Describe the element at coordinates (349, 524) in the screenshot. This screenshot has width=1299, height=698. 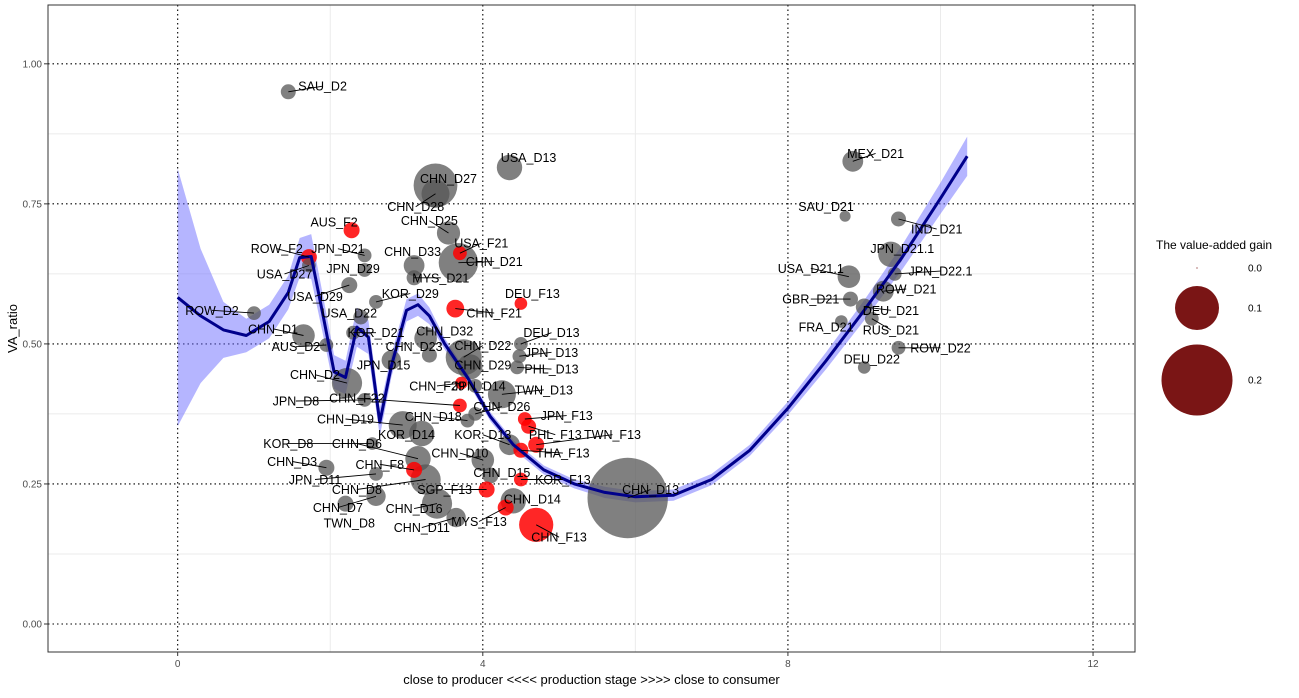
I see `point-label: TWN_D8` at that location.